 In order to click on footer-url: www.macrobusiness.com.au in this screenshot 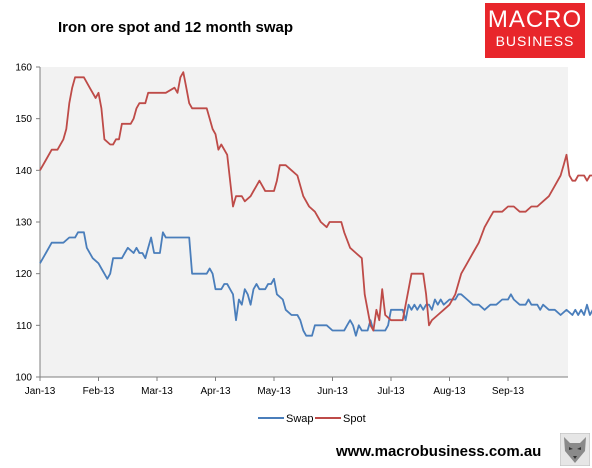, I will do `click(439, 451)`.